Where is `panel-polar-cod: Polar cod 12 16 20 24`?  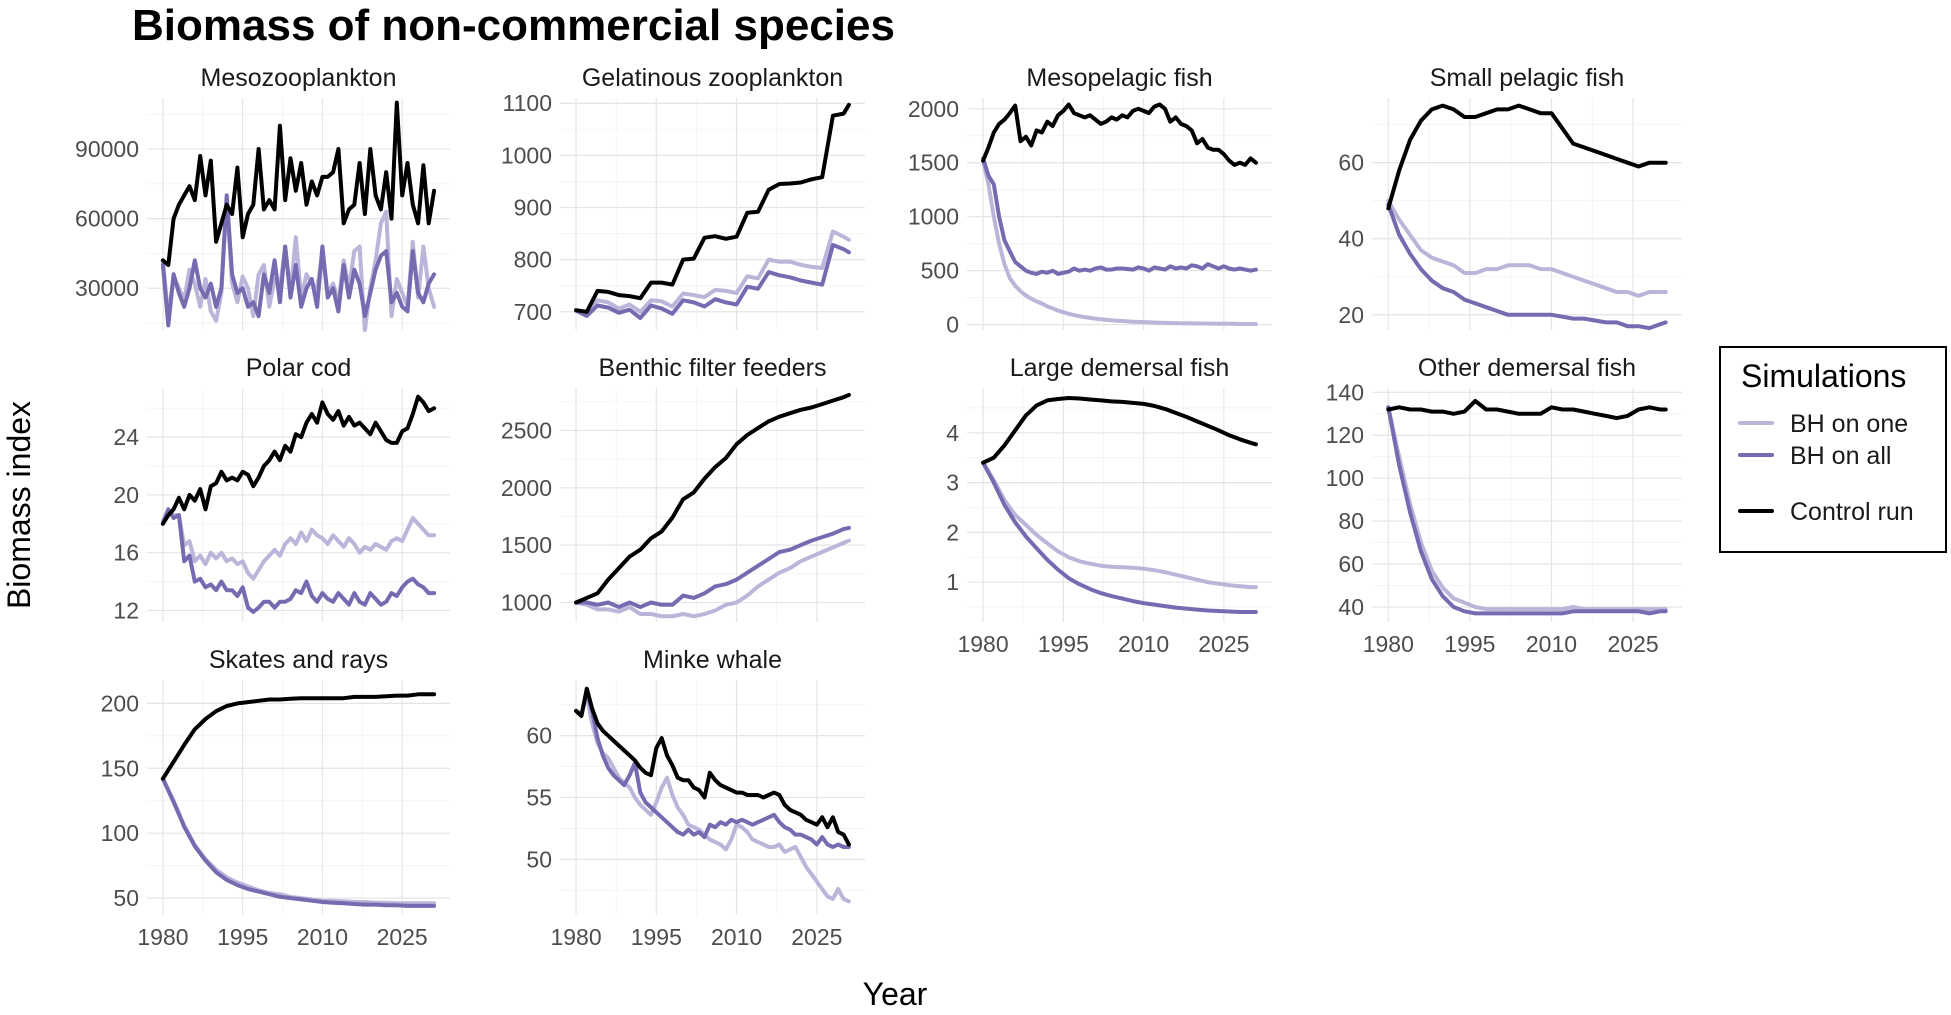
panel-polar-cod: Polar cod 12 16 20 24 is located at coordinates (281, 488).